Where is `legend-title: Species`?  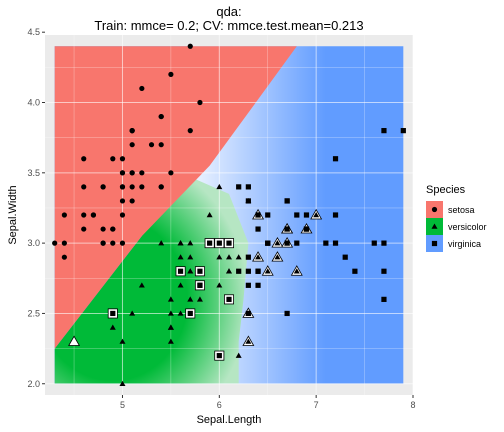 legend-title: Species is located at coordinates (446, 190).